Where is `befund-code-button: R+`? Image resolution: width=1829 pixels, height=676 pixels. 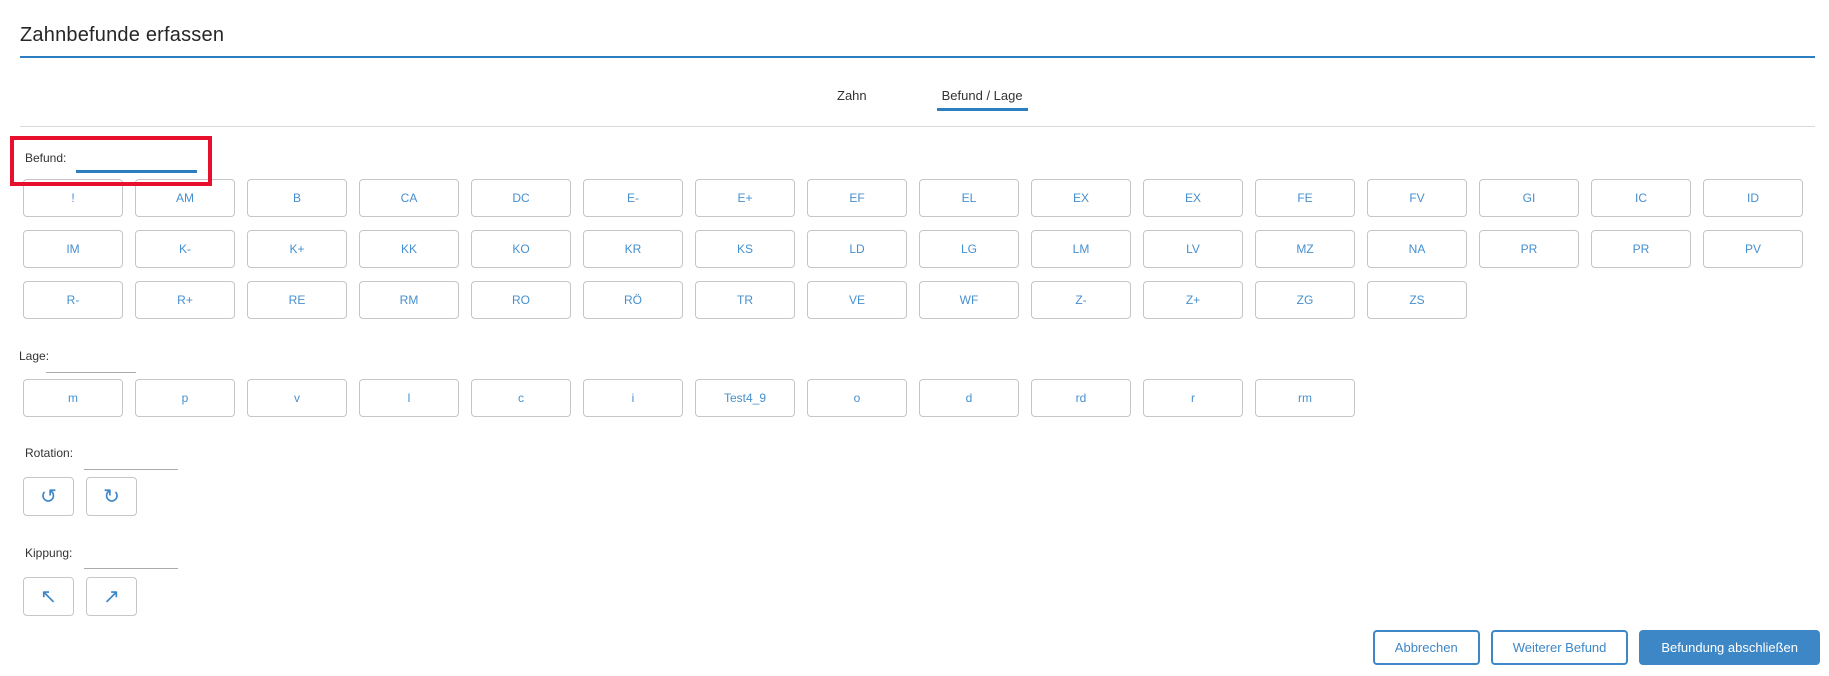 befund-code-button: R+ is located at coordinates (185, 300).